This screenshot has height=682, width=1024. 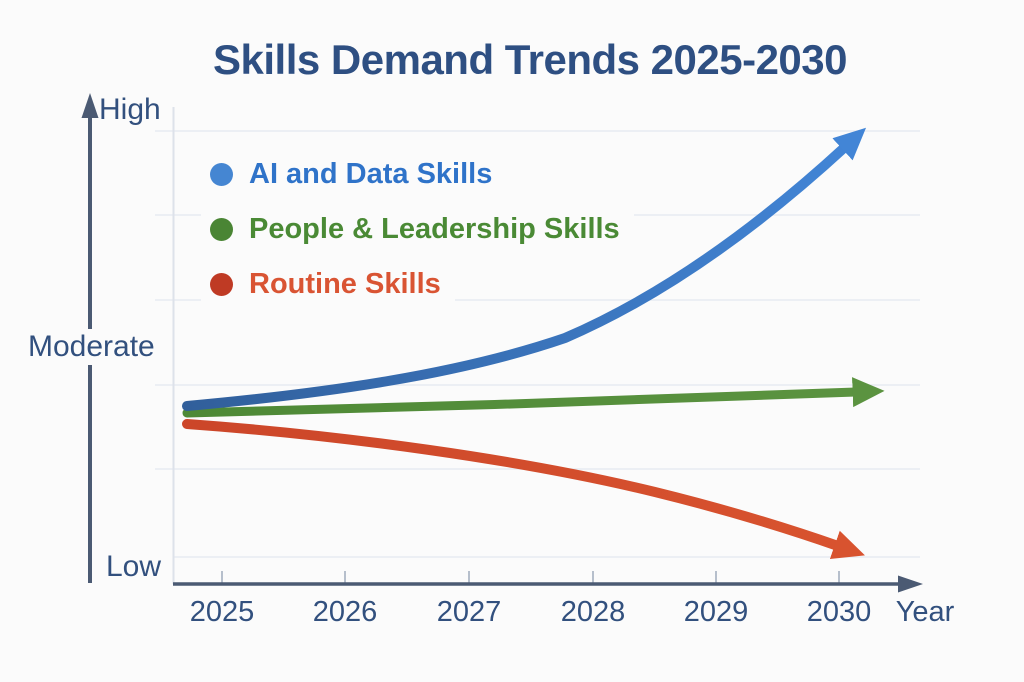 I want to click on x-tick-label-2025: 2025, so click(x=222, y=612).